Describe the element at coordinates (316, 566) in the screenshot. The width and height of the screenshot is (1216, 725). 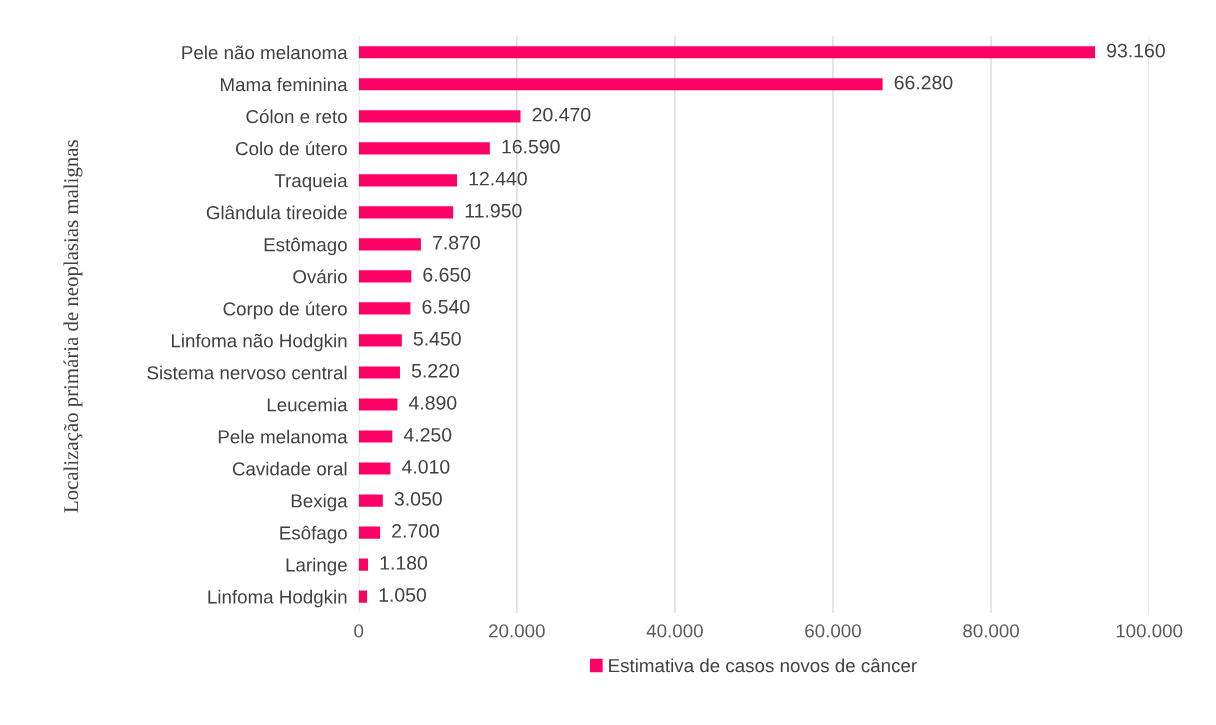
I see `y-tick-label: Laringe` at that location.